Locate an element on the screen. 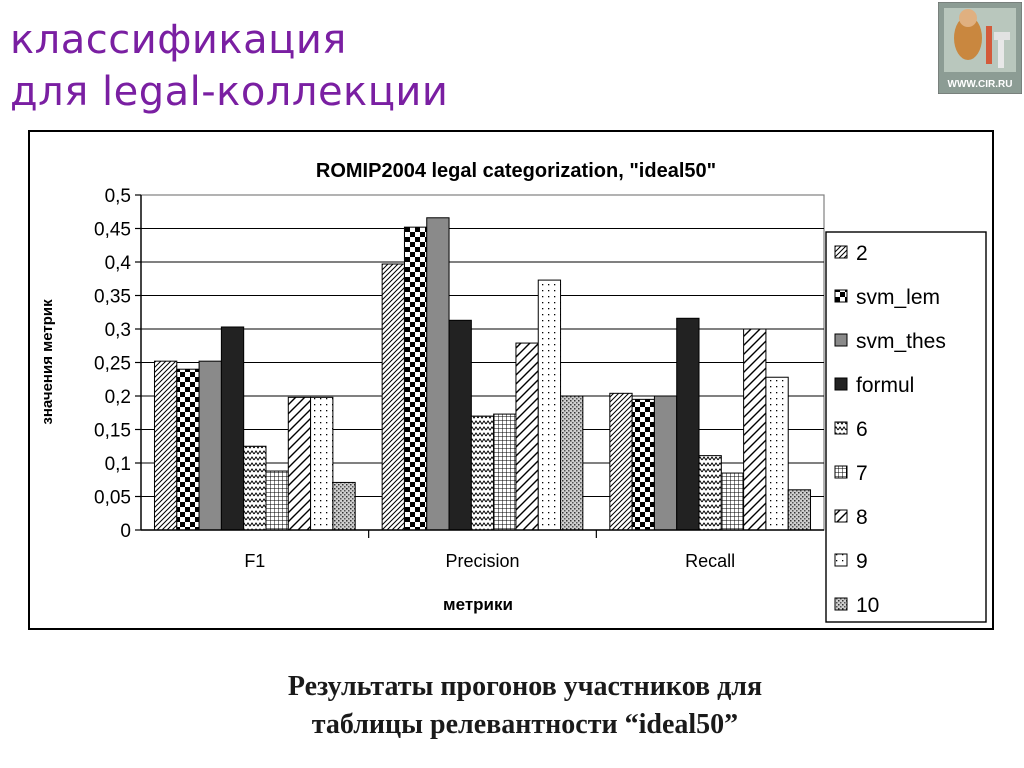 The height and width of the screenshot is (768, 1024). legend-label: formul is located at coordinates (885, 385).